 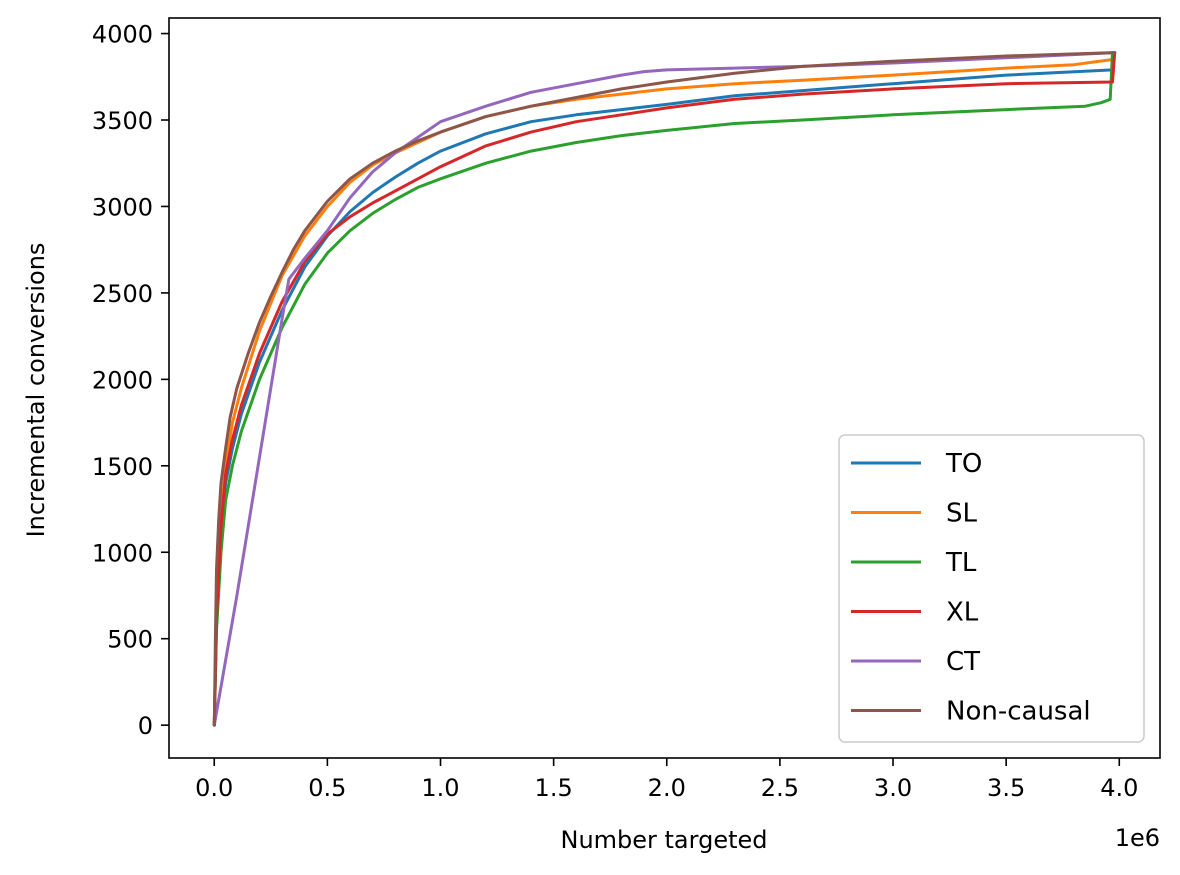 I want to click on y-tick-label: 2000, so click(x=122, y=380).